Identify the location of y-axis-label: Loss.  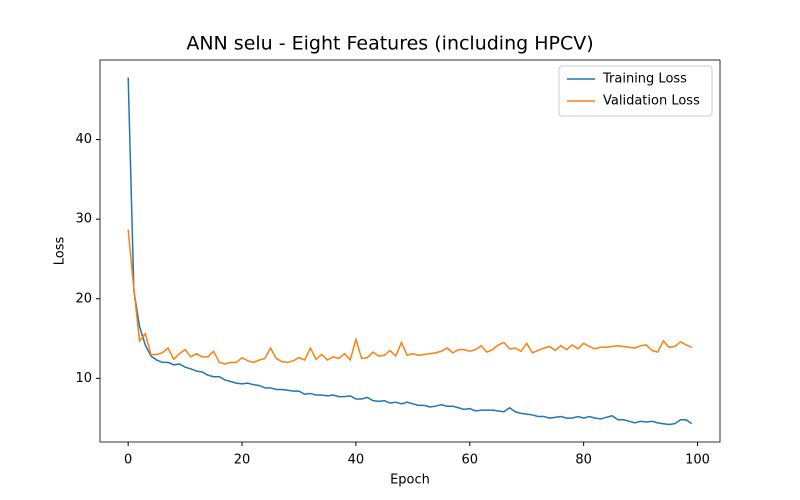
(60, 251).